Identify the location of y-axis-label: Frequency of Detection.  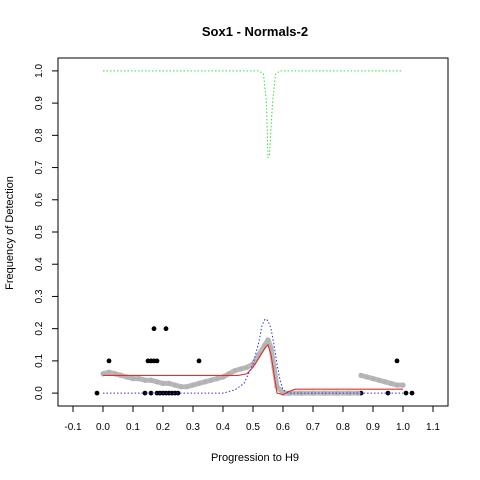
(10, 233).